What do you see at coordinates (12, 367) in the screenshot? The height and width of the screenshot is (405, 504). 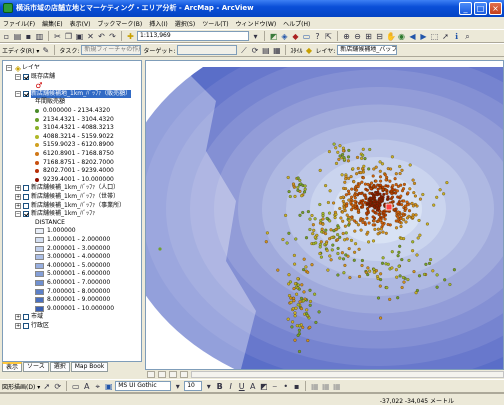 I see `tab-display: 表示` at bounding box center [12, 367].